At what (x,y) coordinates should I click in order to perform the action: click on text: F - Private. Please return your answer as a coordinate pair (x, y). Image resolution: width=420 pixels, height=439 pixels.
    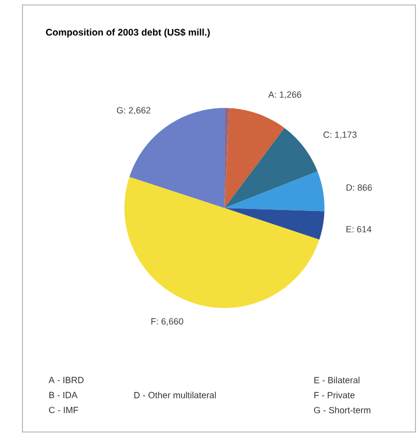
    Looking at the image, I should click on (334, 395).